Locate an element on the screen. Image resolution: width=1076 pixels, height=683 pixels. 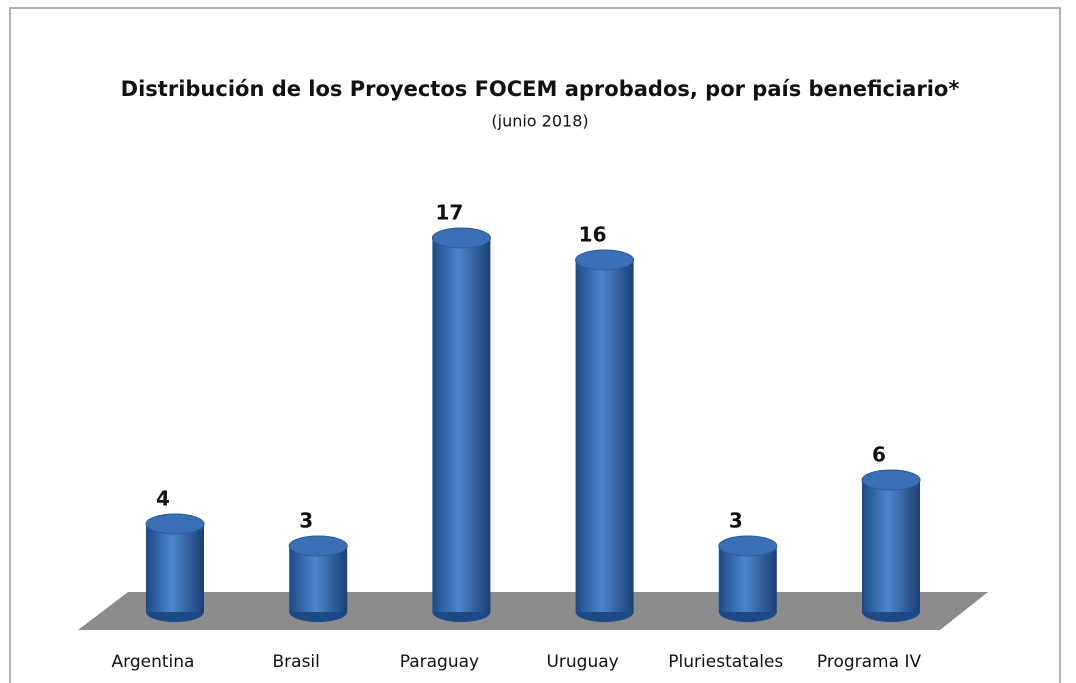
x-tick-label: Argentina is located at coordinates (153, 662).